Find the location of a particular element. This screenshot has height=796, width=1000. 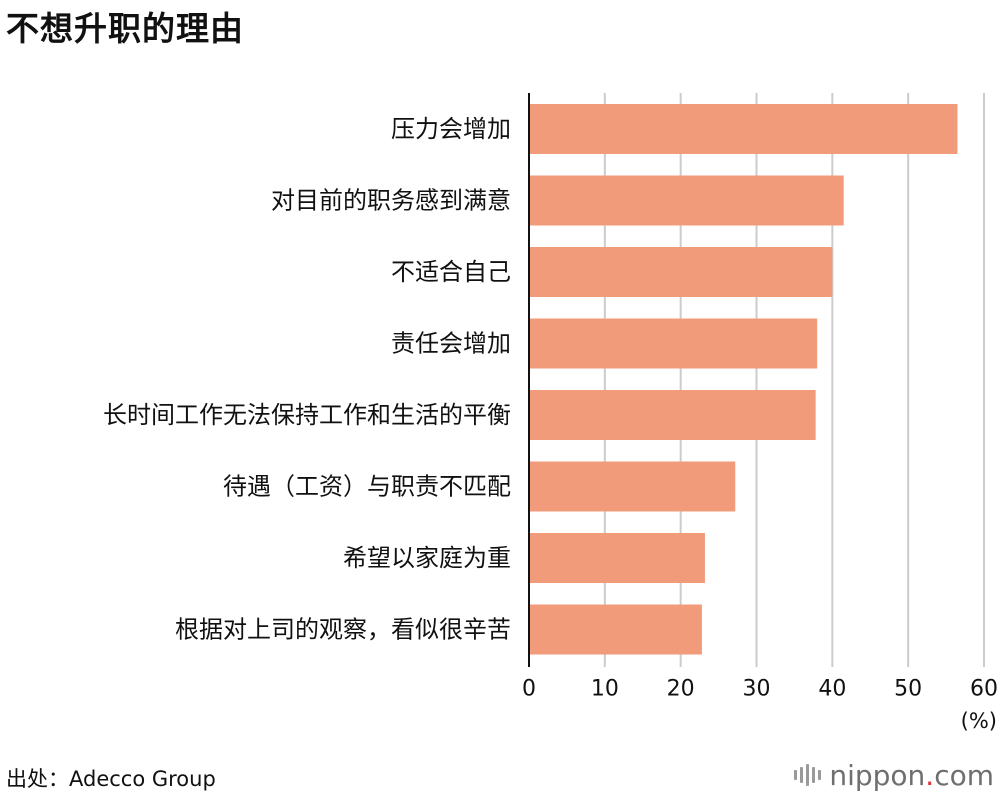

nippon-logo: nippon.com is located at coordinates (894, 775).